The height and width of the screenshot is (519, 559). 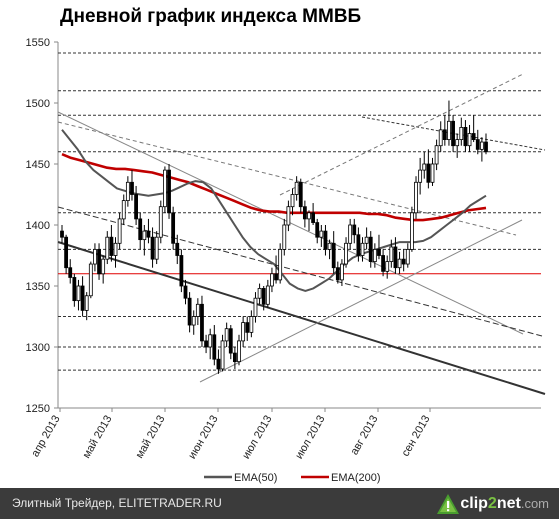 I want to click on y-axis: 1250 1300 1350 1400 1450 1500 1550, so click(x=42, y=226).